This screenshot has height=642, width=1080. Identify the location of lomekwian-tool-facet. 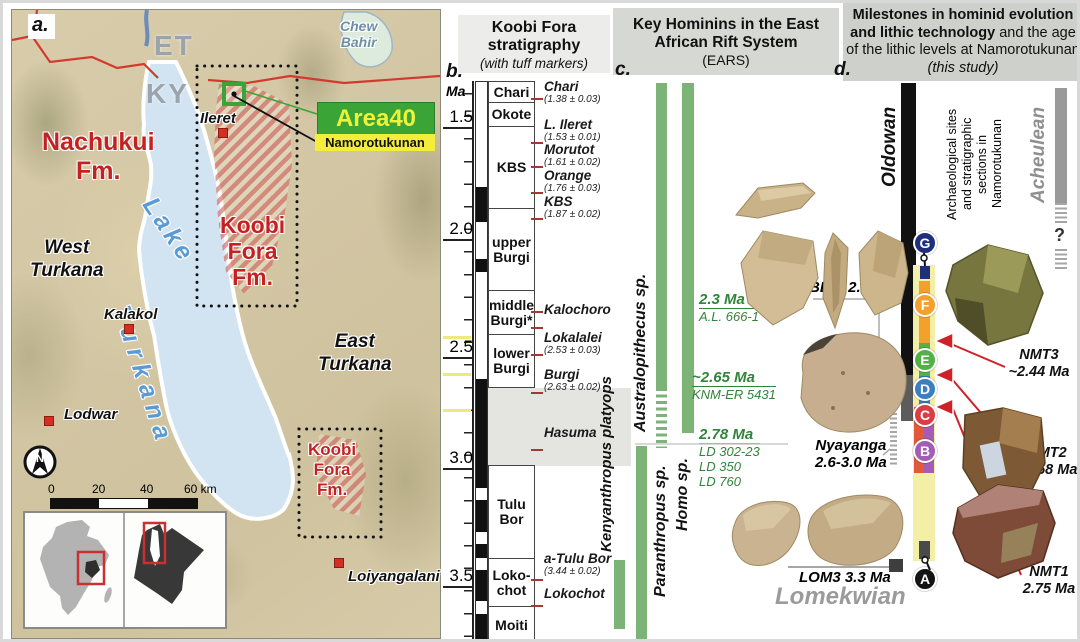
(767, 517).